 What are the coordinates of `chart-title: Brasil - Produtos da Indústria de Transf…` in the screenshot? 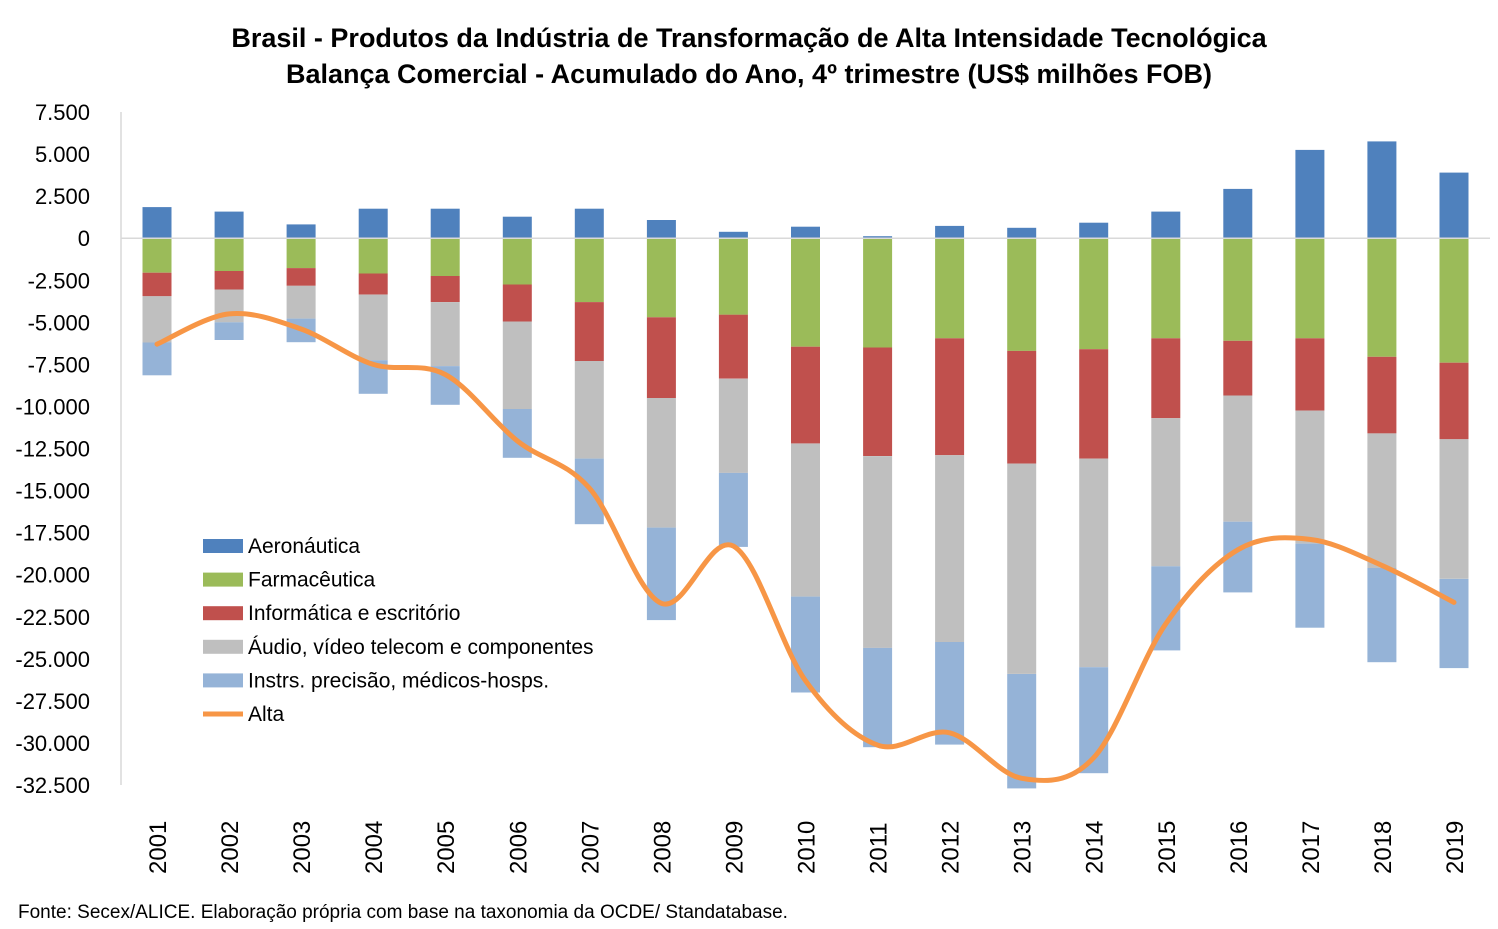 It's located at (749, 38).